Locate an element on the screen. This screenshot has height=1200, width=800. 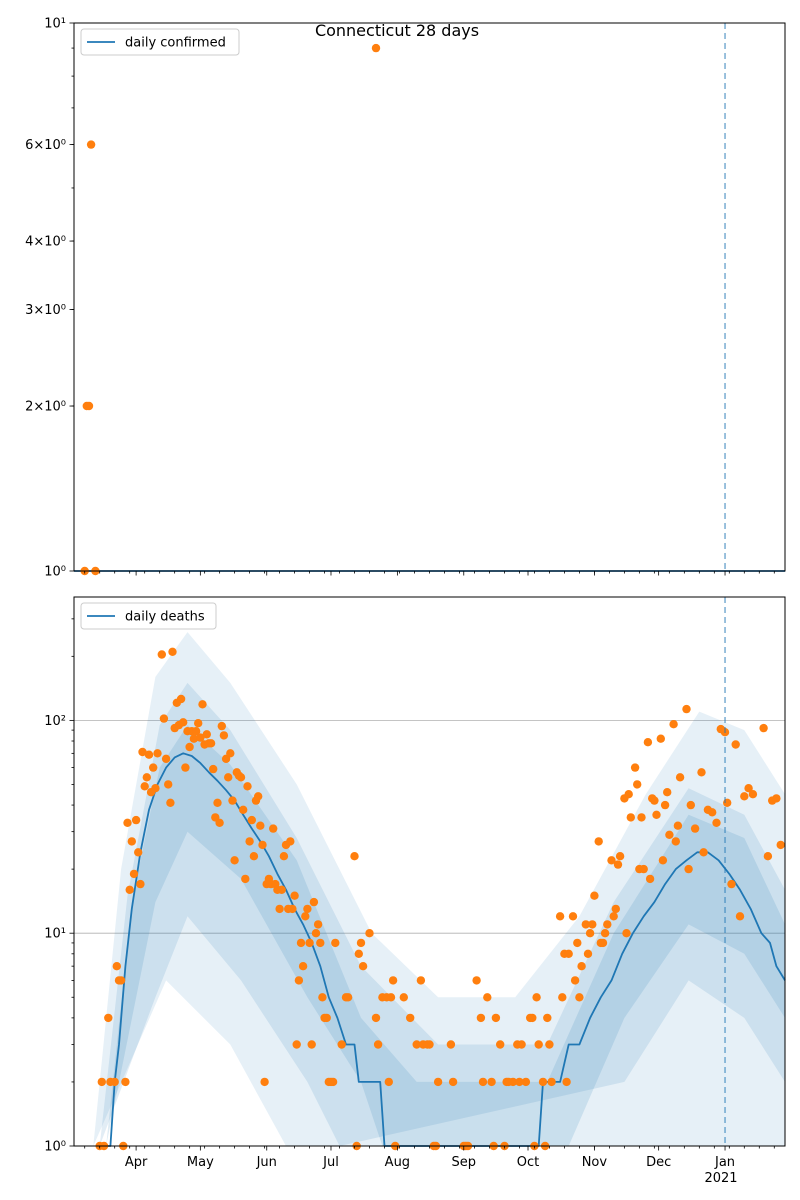
y-tick-label: 6×10⁰ is located at coordinates (45, 145).